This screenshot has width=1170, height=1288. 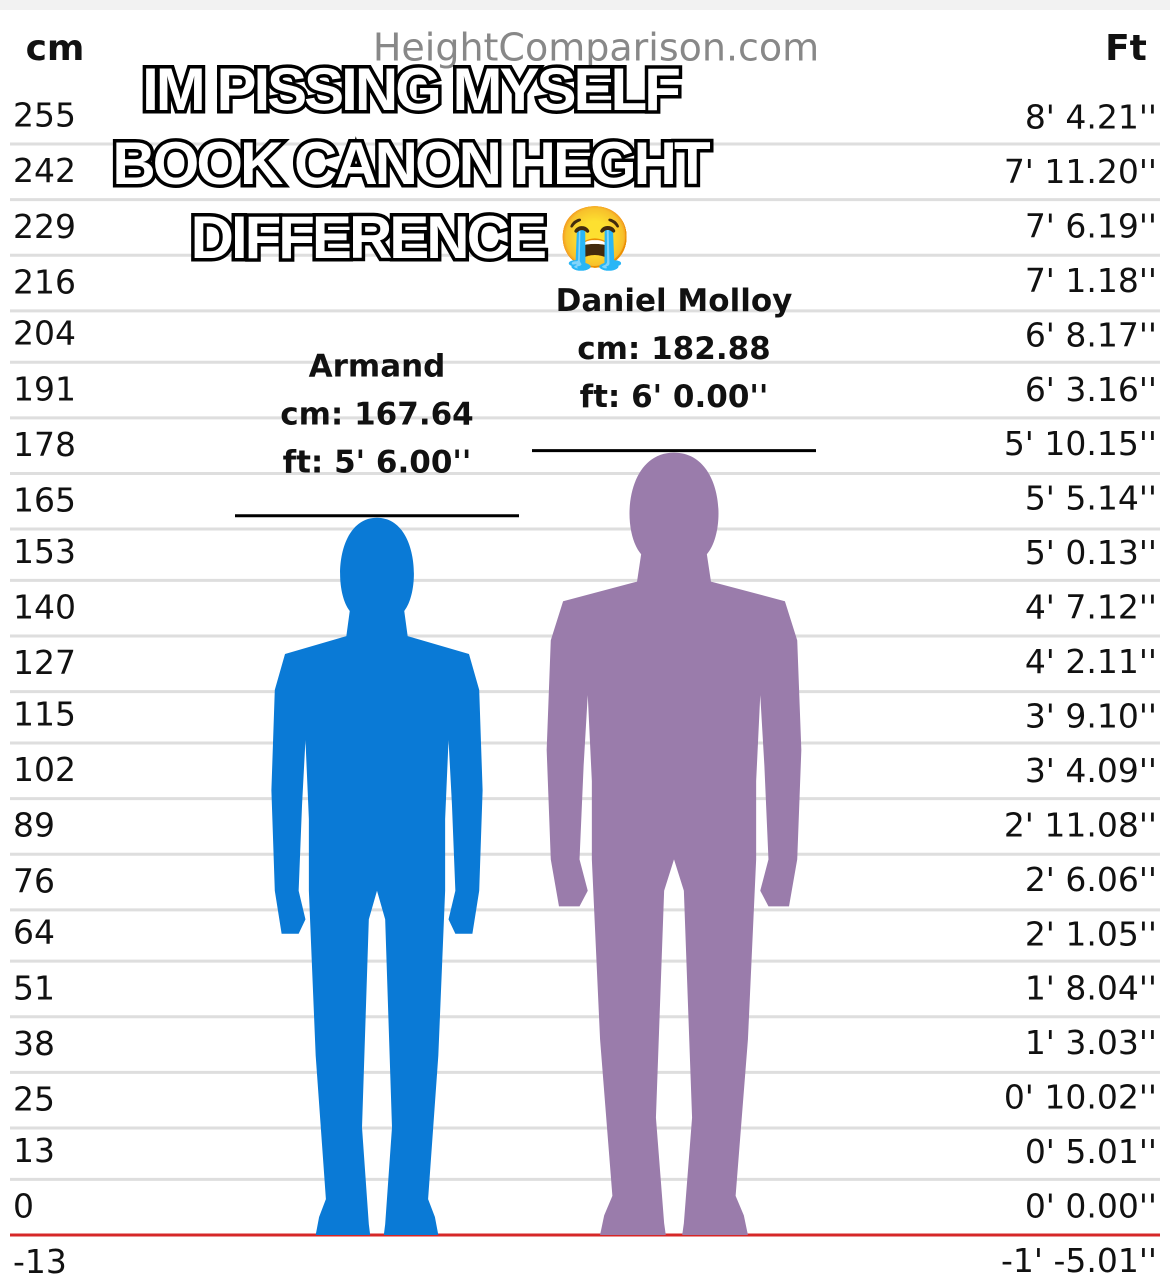 What do you see at coordinates (1091, 988) in the screenshot?
I see `y2-tick-label: 1' 8.04''` at bounding box center [1091, 988].